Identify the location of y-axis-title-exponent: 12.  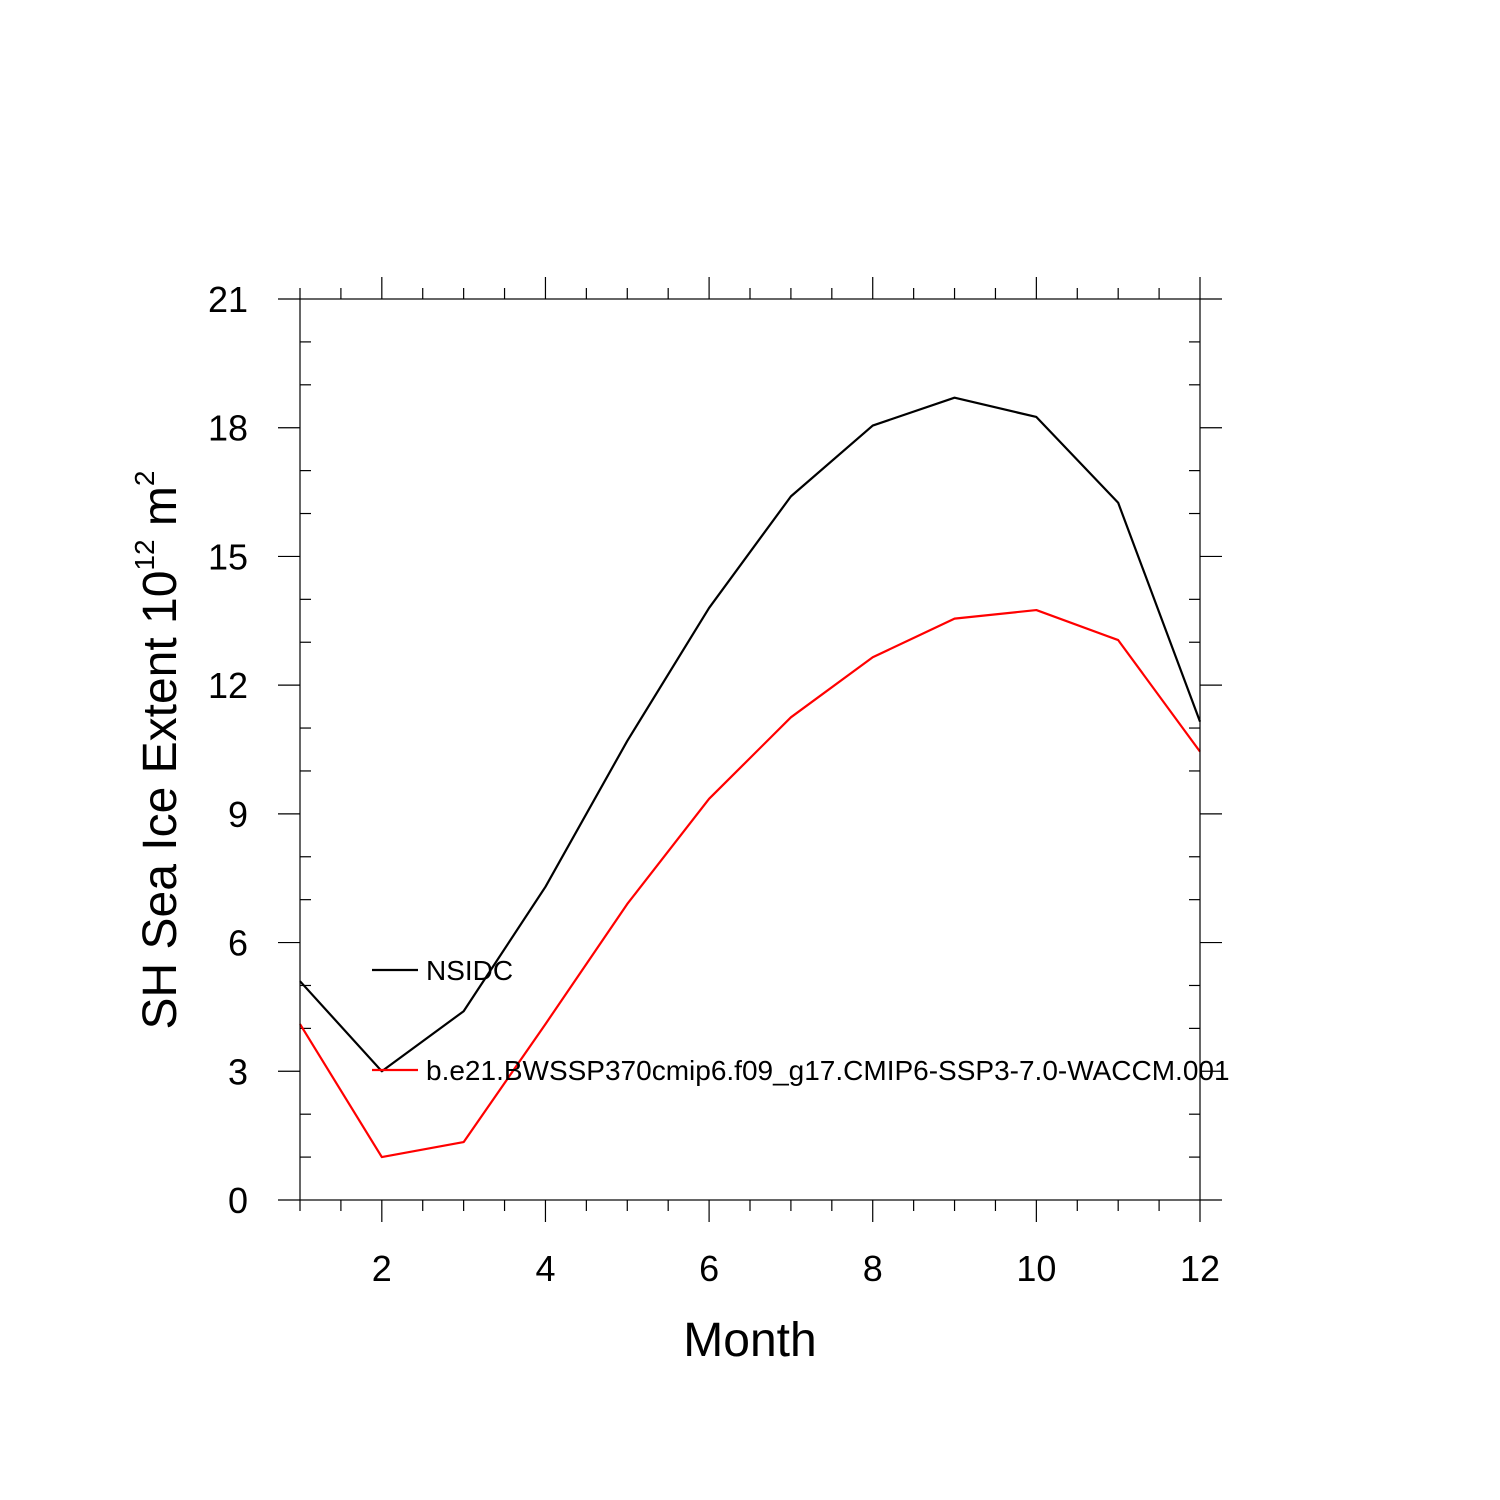
(144, 554).